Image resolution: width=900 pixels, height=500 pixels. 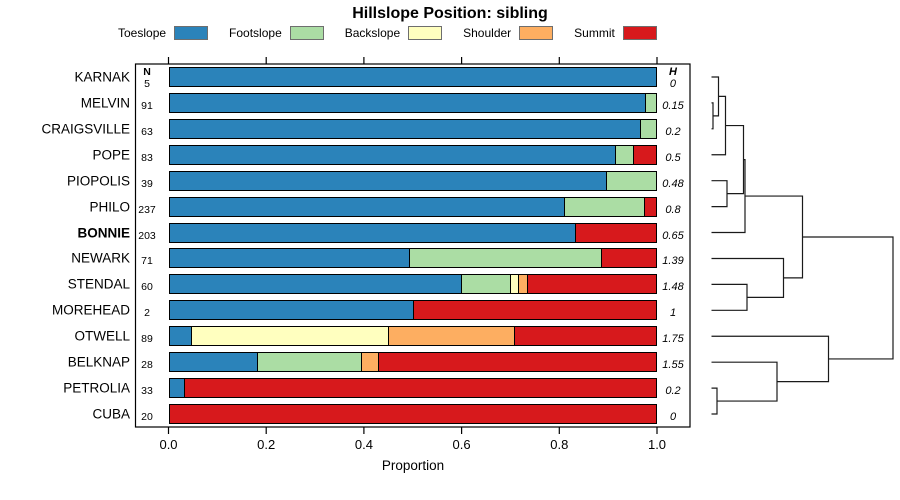 What do you see at coordinates (673, 209) in the screenshot?
I see `h-value: 0.8` at bounding box center [673, 209].